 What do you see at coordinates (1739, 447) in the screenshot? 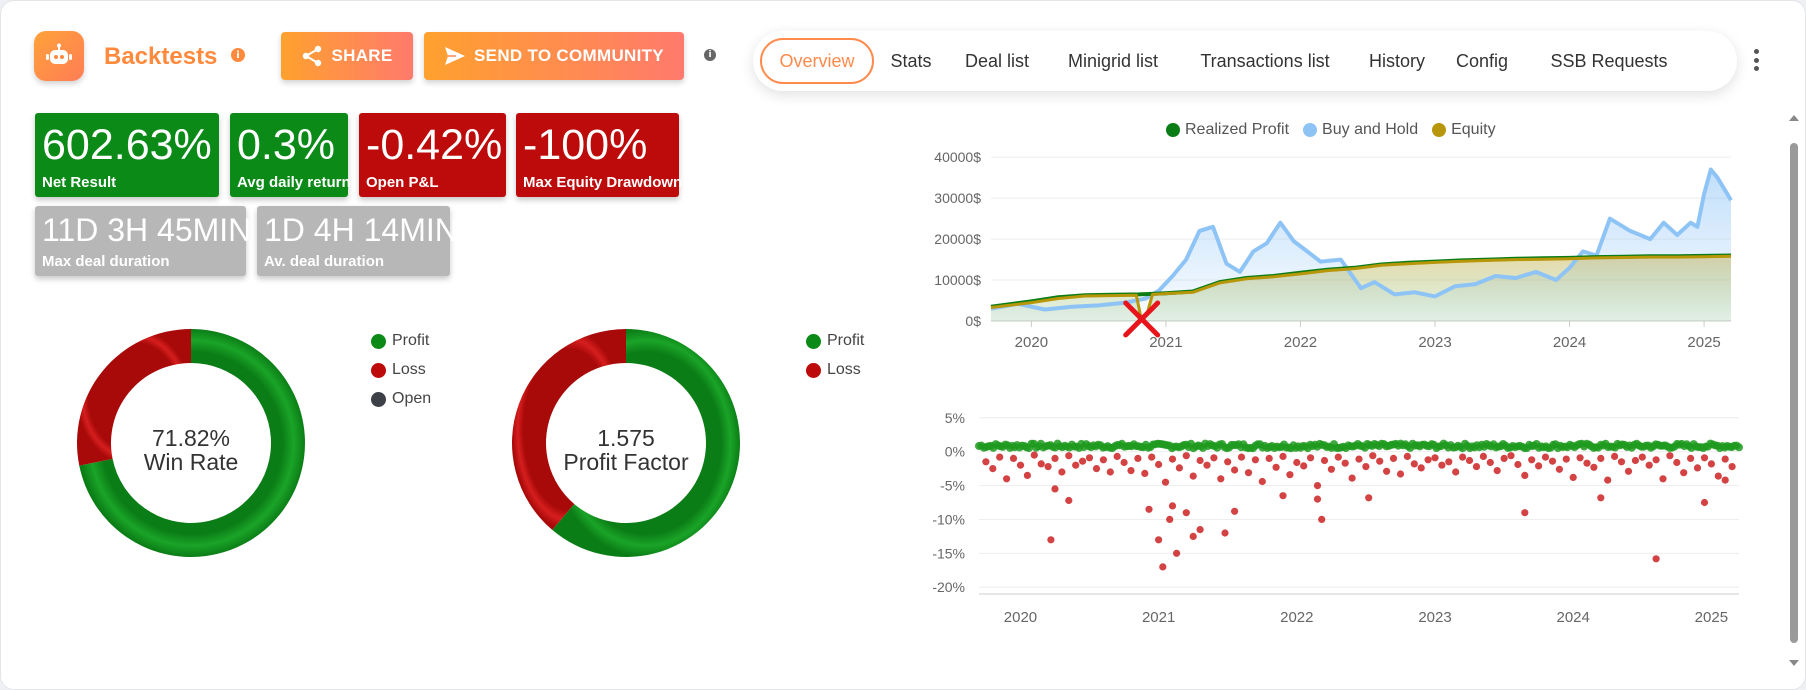
I see `profit-point` at bounding box center [1739, 447].